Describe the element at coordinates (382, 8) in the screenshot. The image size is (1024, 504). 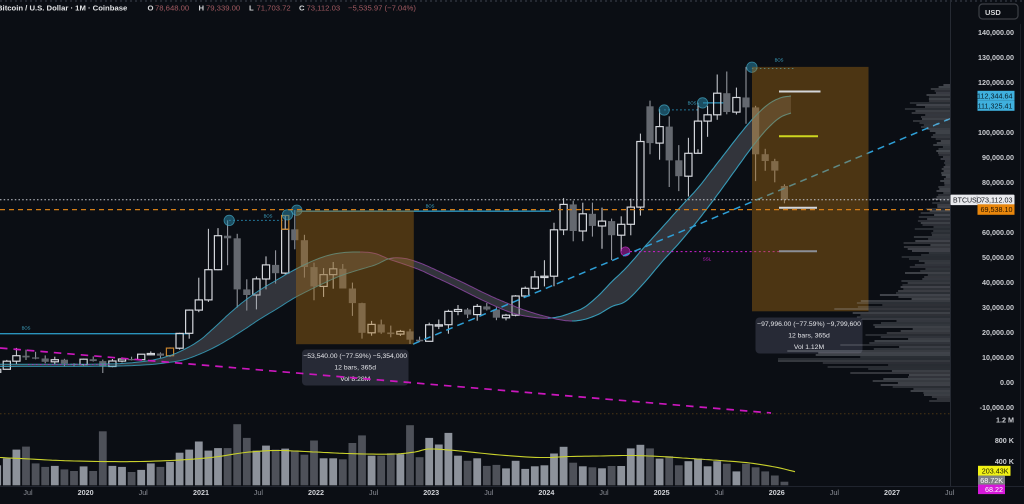
I see `svg-text: −5,535.97 (−7.04%)` at that location.